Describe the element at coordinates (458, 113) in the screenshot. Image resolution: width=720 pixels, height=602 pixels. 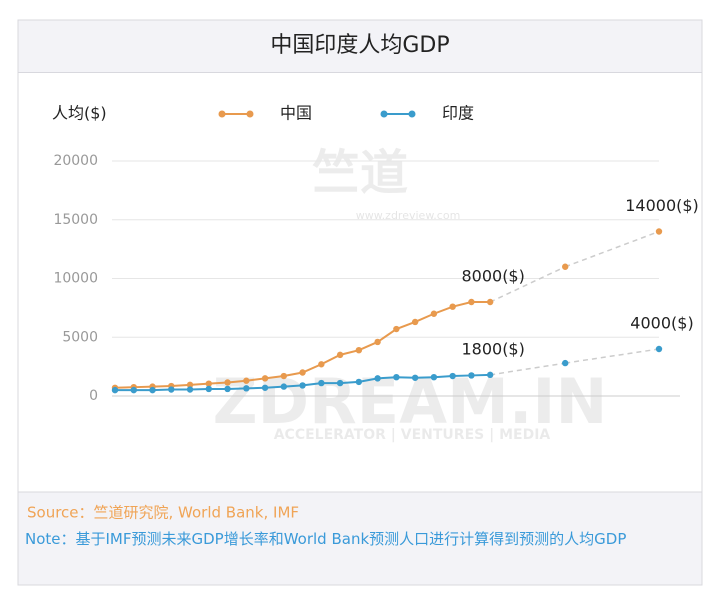
I see `legend-label: 印度` at that location.